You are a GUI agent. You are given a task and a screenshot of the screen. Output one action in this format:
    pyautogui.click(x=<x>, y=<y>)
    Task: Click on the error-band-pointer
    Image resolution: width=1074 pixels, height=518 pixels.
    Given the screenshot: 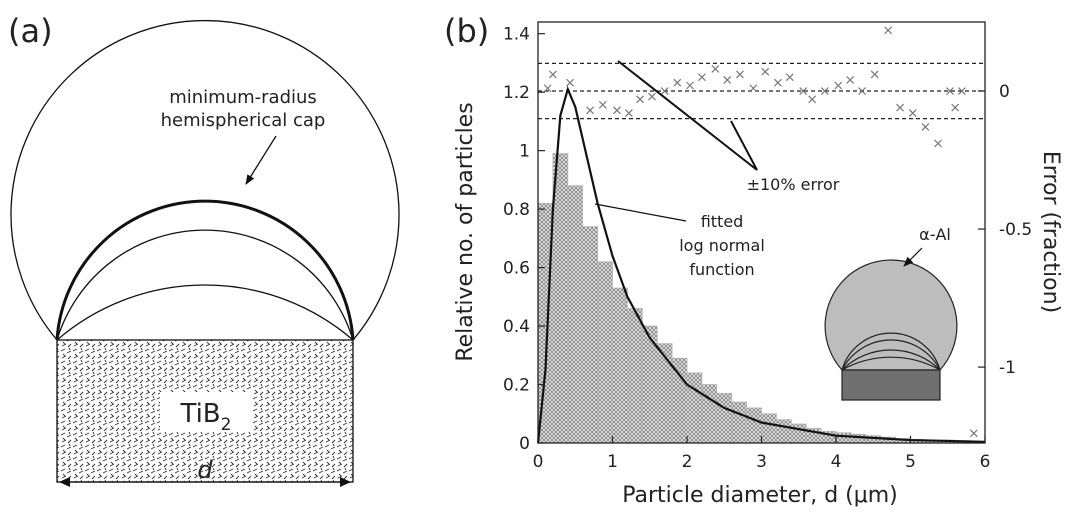 What is the action you would take?
    pyautogui.click(x=687, y=115)
    